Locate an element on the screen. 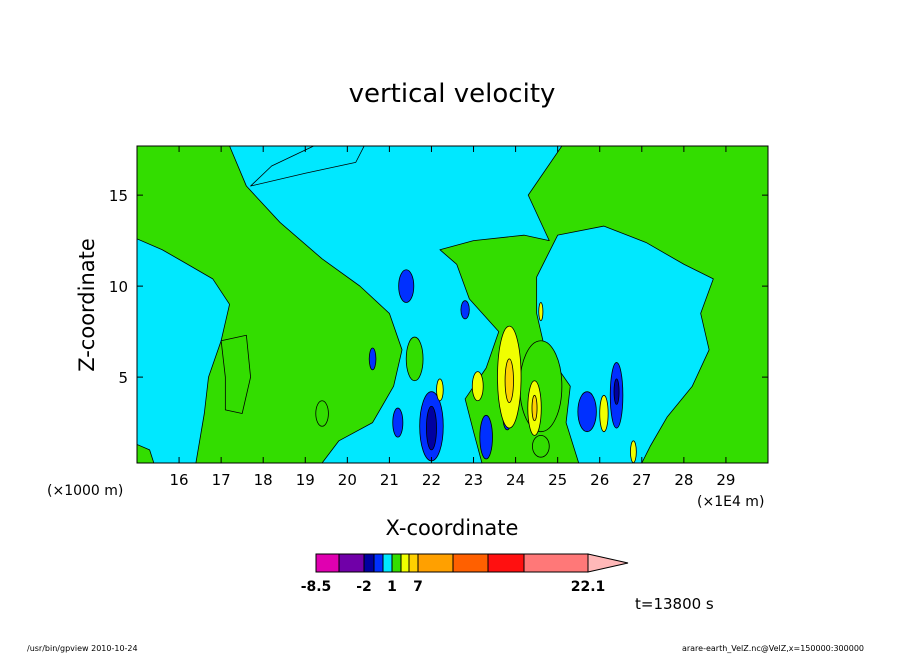 The height and width of the screenshot is (654, 904). x-tick-label: 23 is located at coordinates (473, 480).